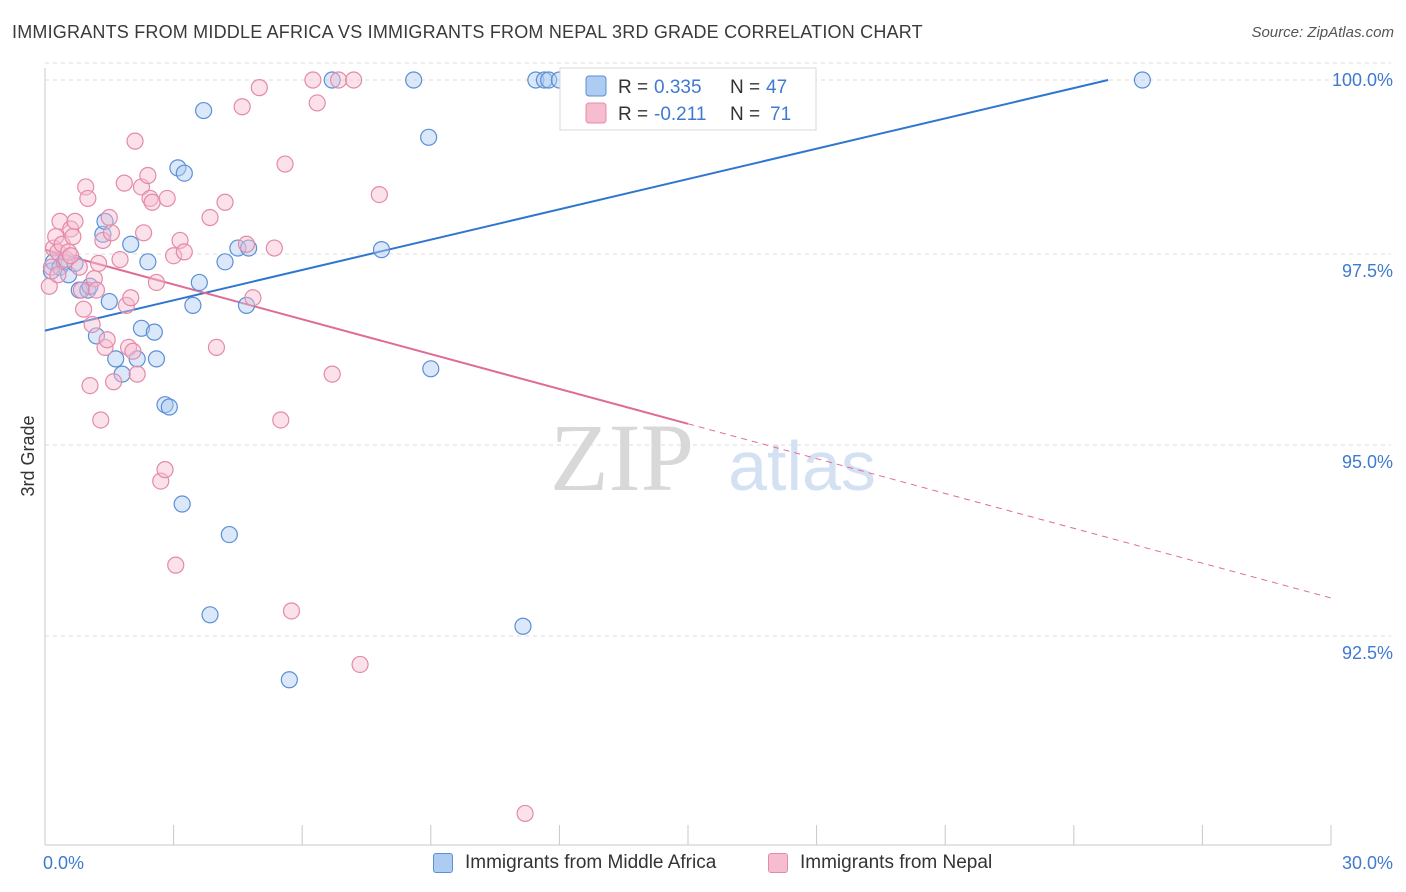 The height and width of the screenshot is (892, 1406). Describe the element at coordinates (443, 863) in the screenshot. I see `legend-swatch-middle-africa` at that location.